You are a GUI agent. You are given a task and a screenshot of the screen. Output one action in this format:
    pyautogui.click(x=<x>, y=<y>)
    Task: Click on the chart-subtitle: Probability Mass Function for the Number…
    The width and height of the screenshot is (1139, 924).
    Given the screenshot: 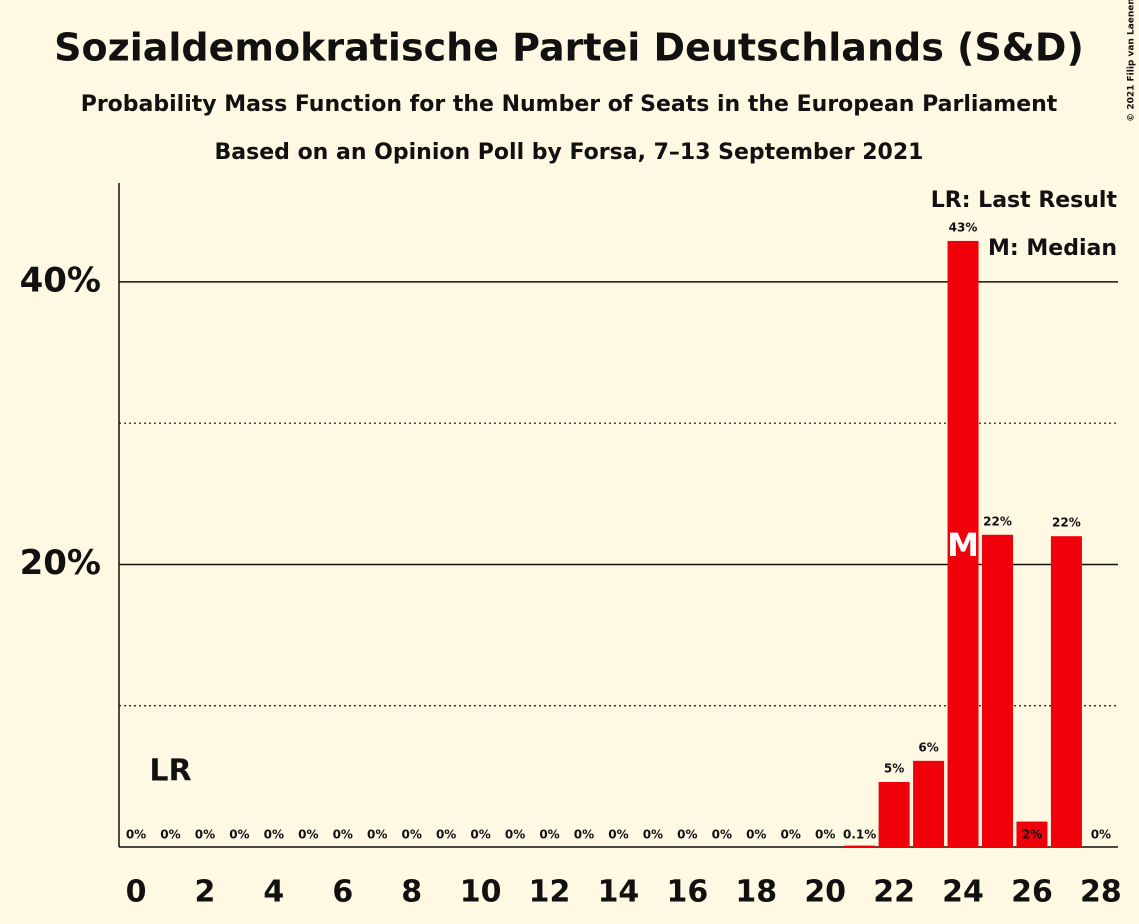 What is the action you would take?
    pyautogui.click(x=569, y=104)
    